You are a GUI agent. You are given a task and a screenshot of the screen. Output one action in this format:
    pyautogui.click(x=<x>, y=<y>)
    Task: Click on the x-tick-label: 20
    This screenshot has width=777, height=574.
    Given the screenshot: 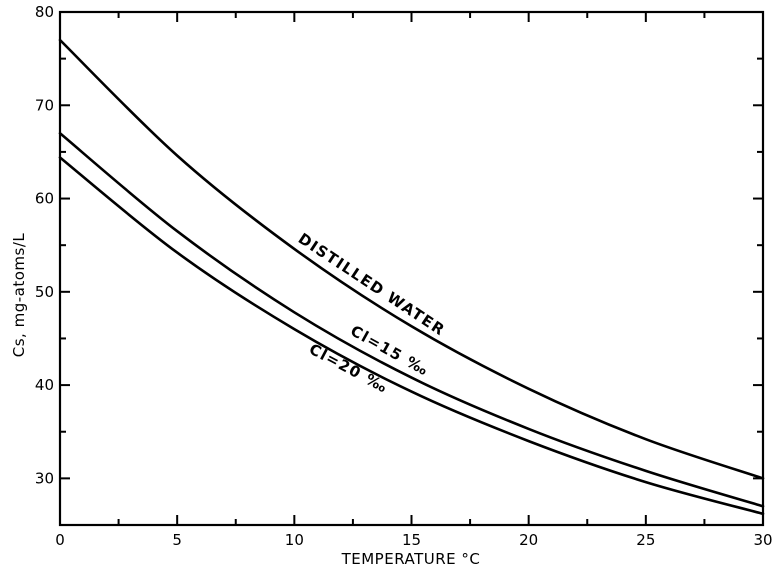 What is the action you would take?
    pyautogui.click(x=528, y=540)
    